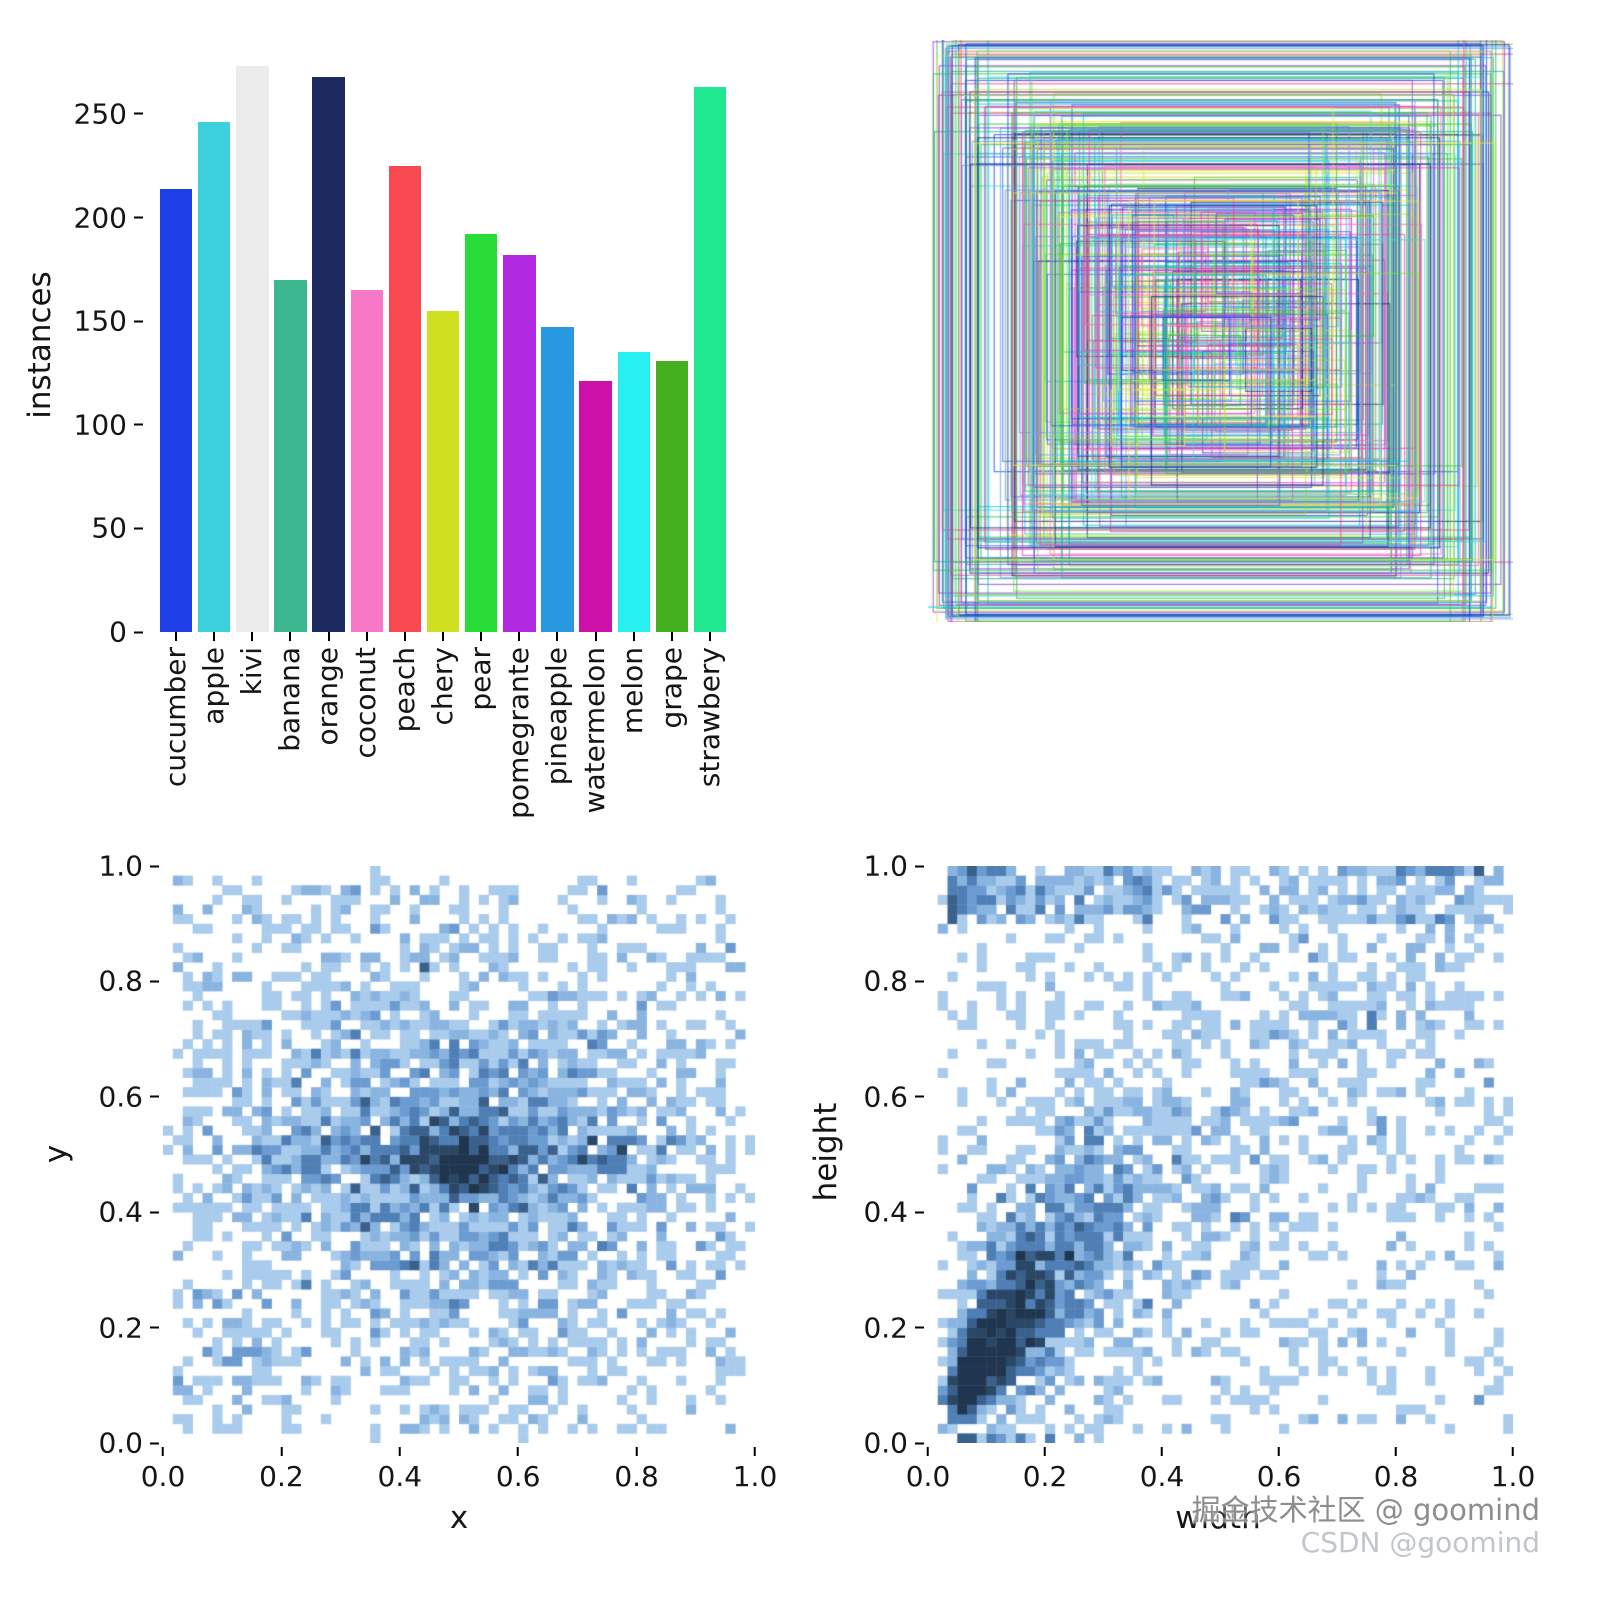 This screenshot has width=1600, height=1600. What do you see at coordinates (1365, 1510) in the screenshot?
I see `watermark-line-1: 掘金技术社区 @ goomind` at bounding box center [1365, 1510].